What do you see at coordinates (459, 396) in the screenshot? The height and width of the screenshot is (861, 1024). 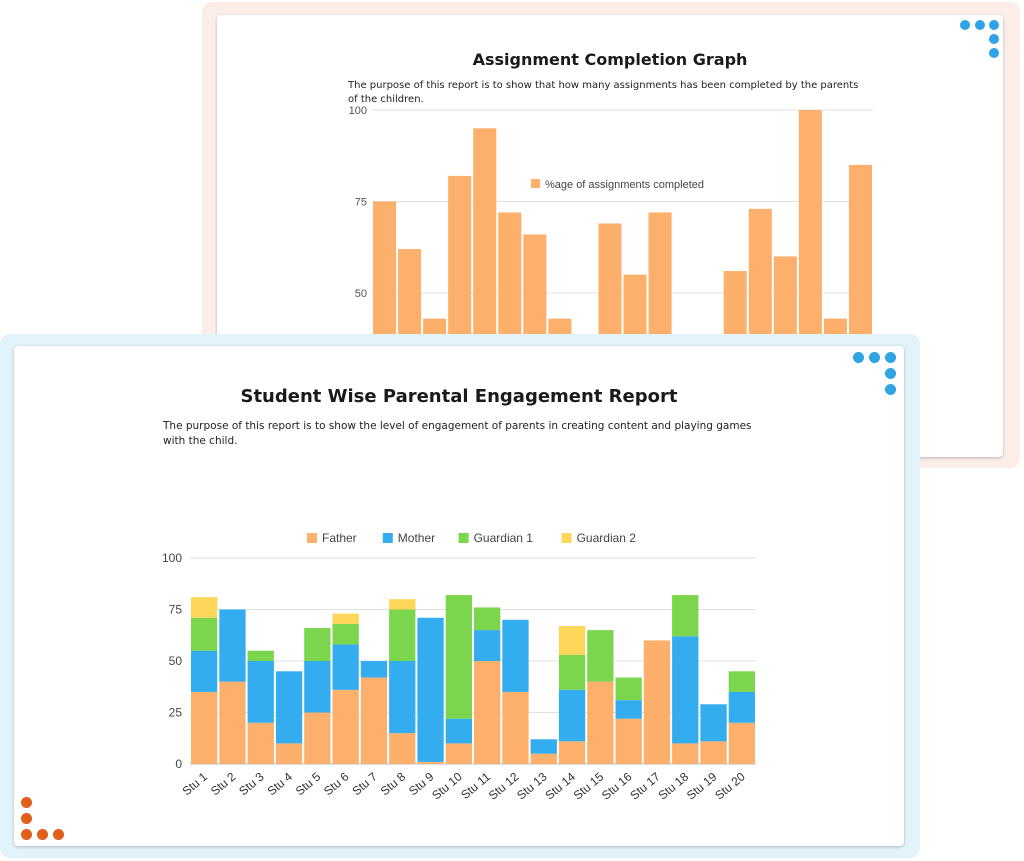 I see `engagement-report-title: Student Wise Parental Engagement Report` at bounding box center [459, 396].